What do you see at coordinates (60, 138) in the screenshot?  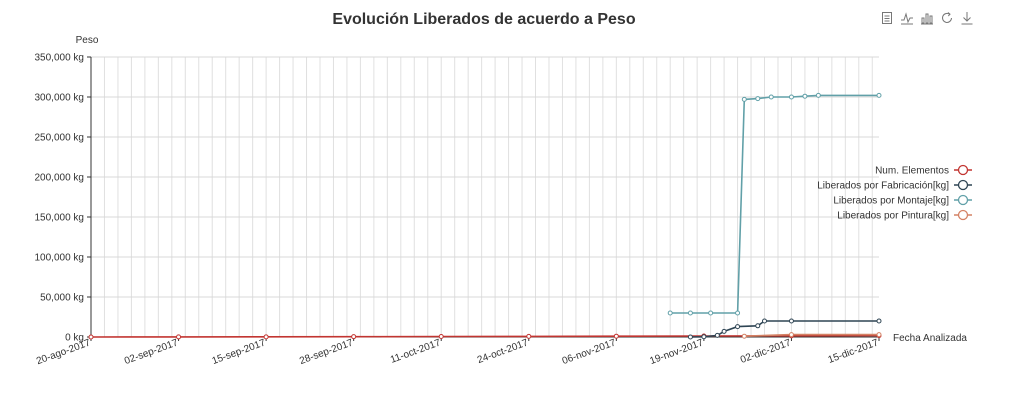 I see `y-tick-label: 250,000 kg` at bounding box center [60, 138].